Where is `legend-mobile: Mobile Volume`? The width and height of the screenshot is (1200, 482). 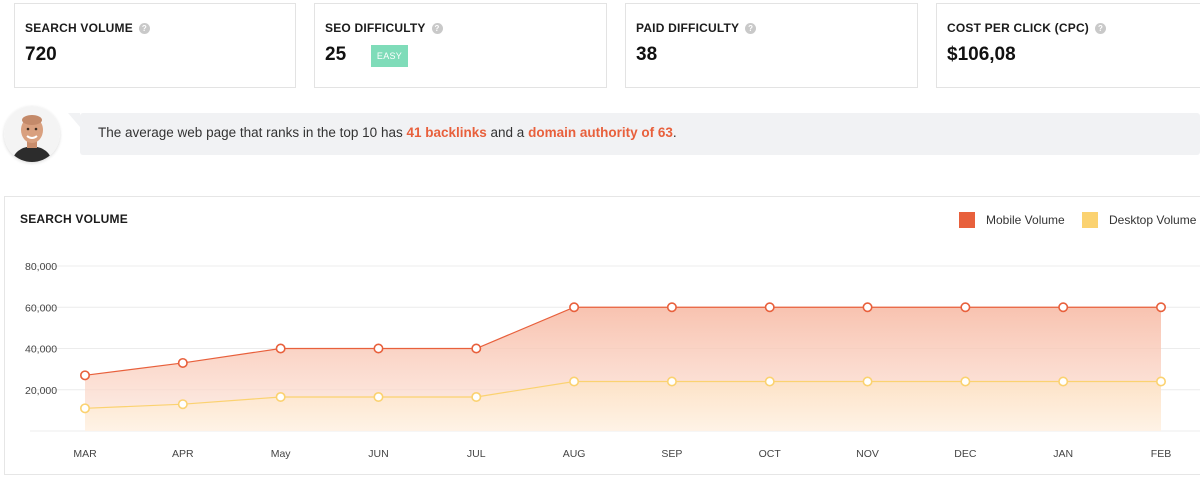 legend-mobile: Mobile Volume is located at coordinates (1012, 220).